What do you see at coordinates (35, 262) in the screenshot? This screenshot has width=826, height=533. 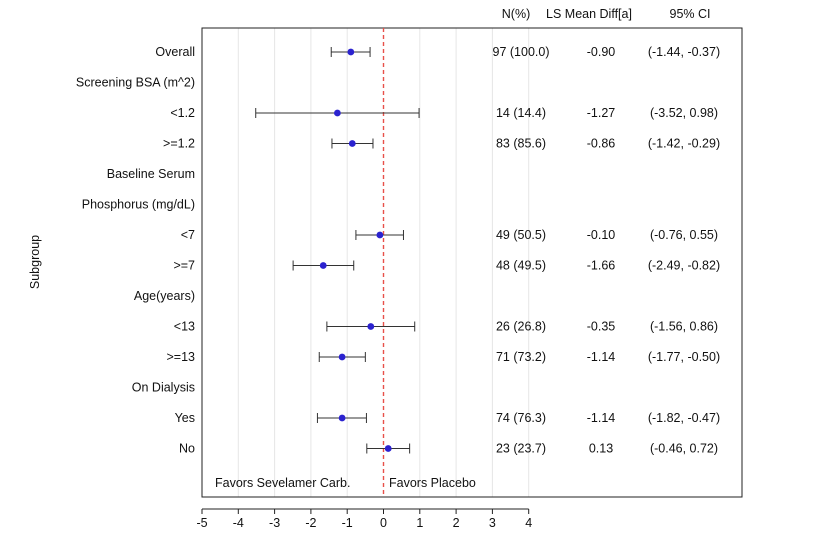 I see `y-axis-label: Subgroup` at bounding box center [35, 262].